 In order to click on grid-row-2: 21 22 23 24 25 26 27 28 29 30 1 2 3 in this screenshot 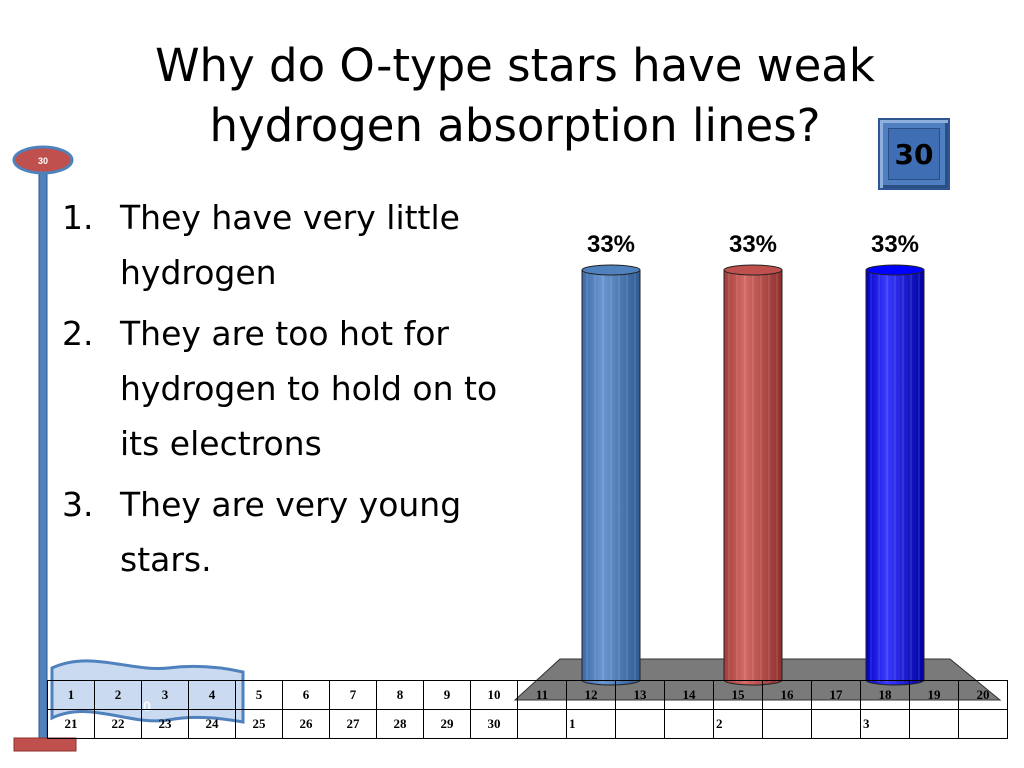, I will do `click(527, 724)`.